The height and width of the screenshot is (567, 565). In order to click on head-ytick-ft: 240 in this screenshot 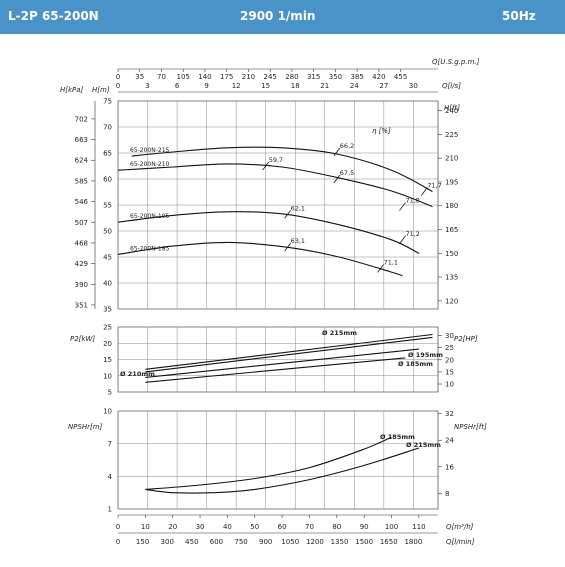, I will do `click(451, 111)`.